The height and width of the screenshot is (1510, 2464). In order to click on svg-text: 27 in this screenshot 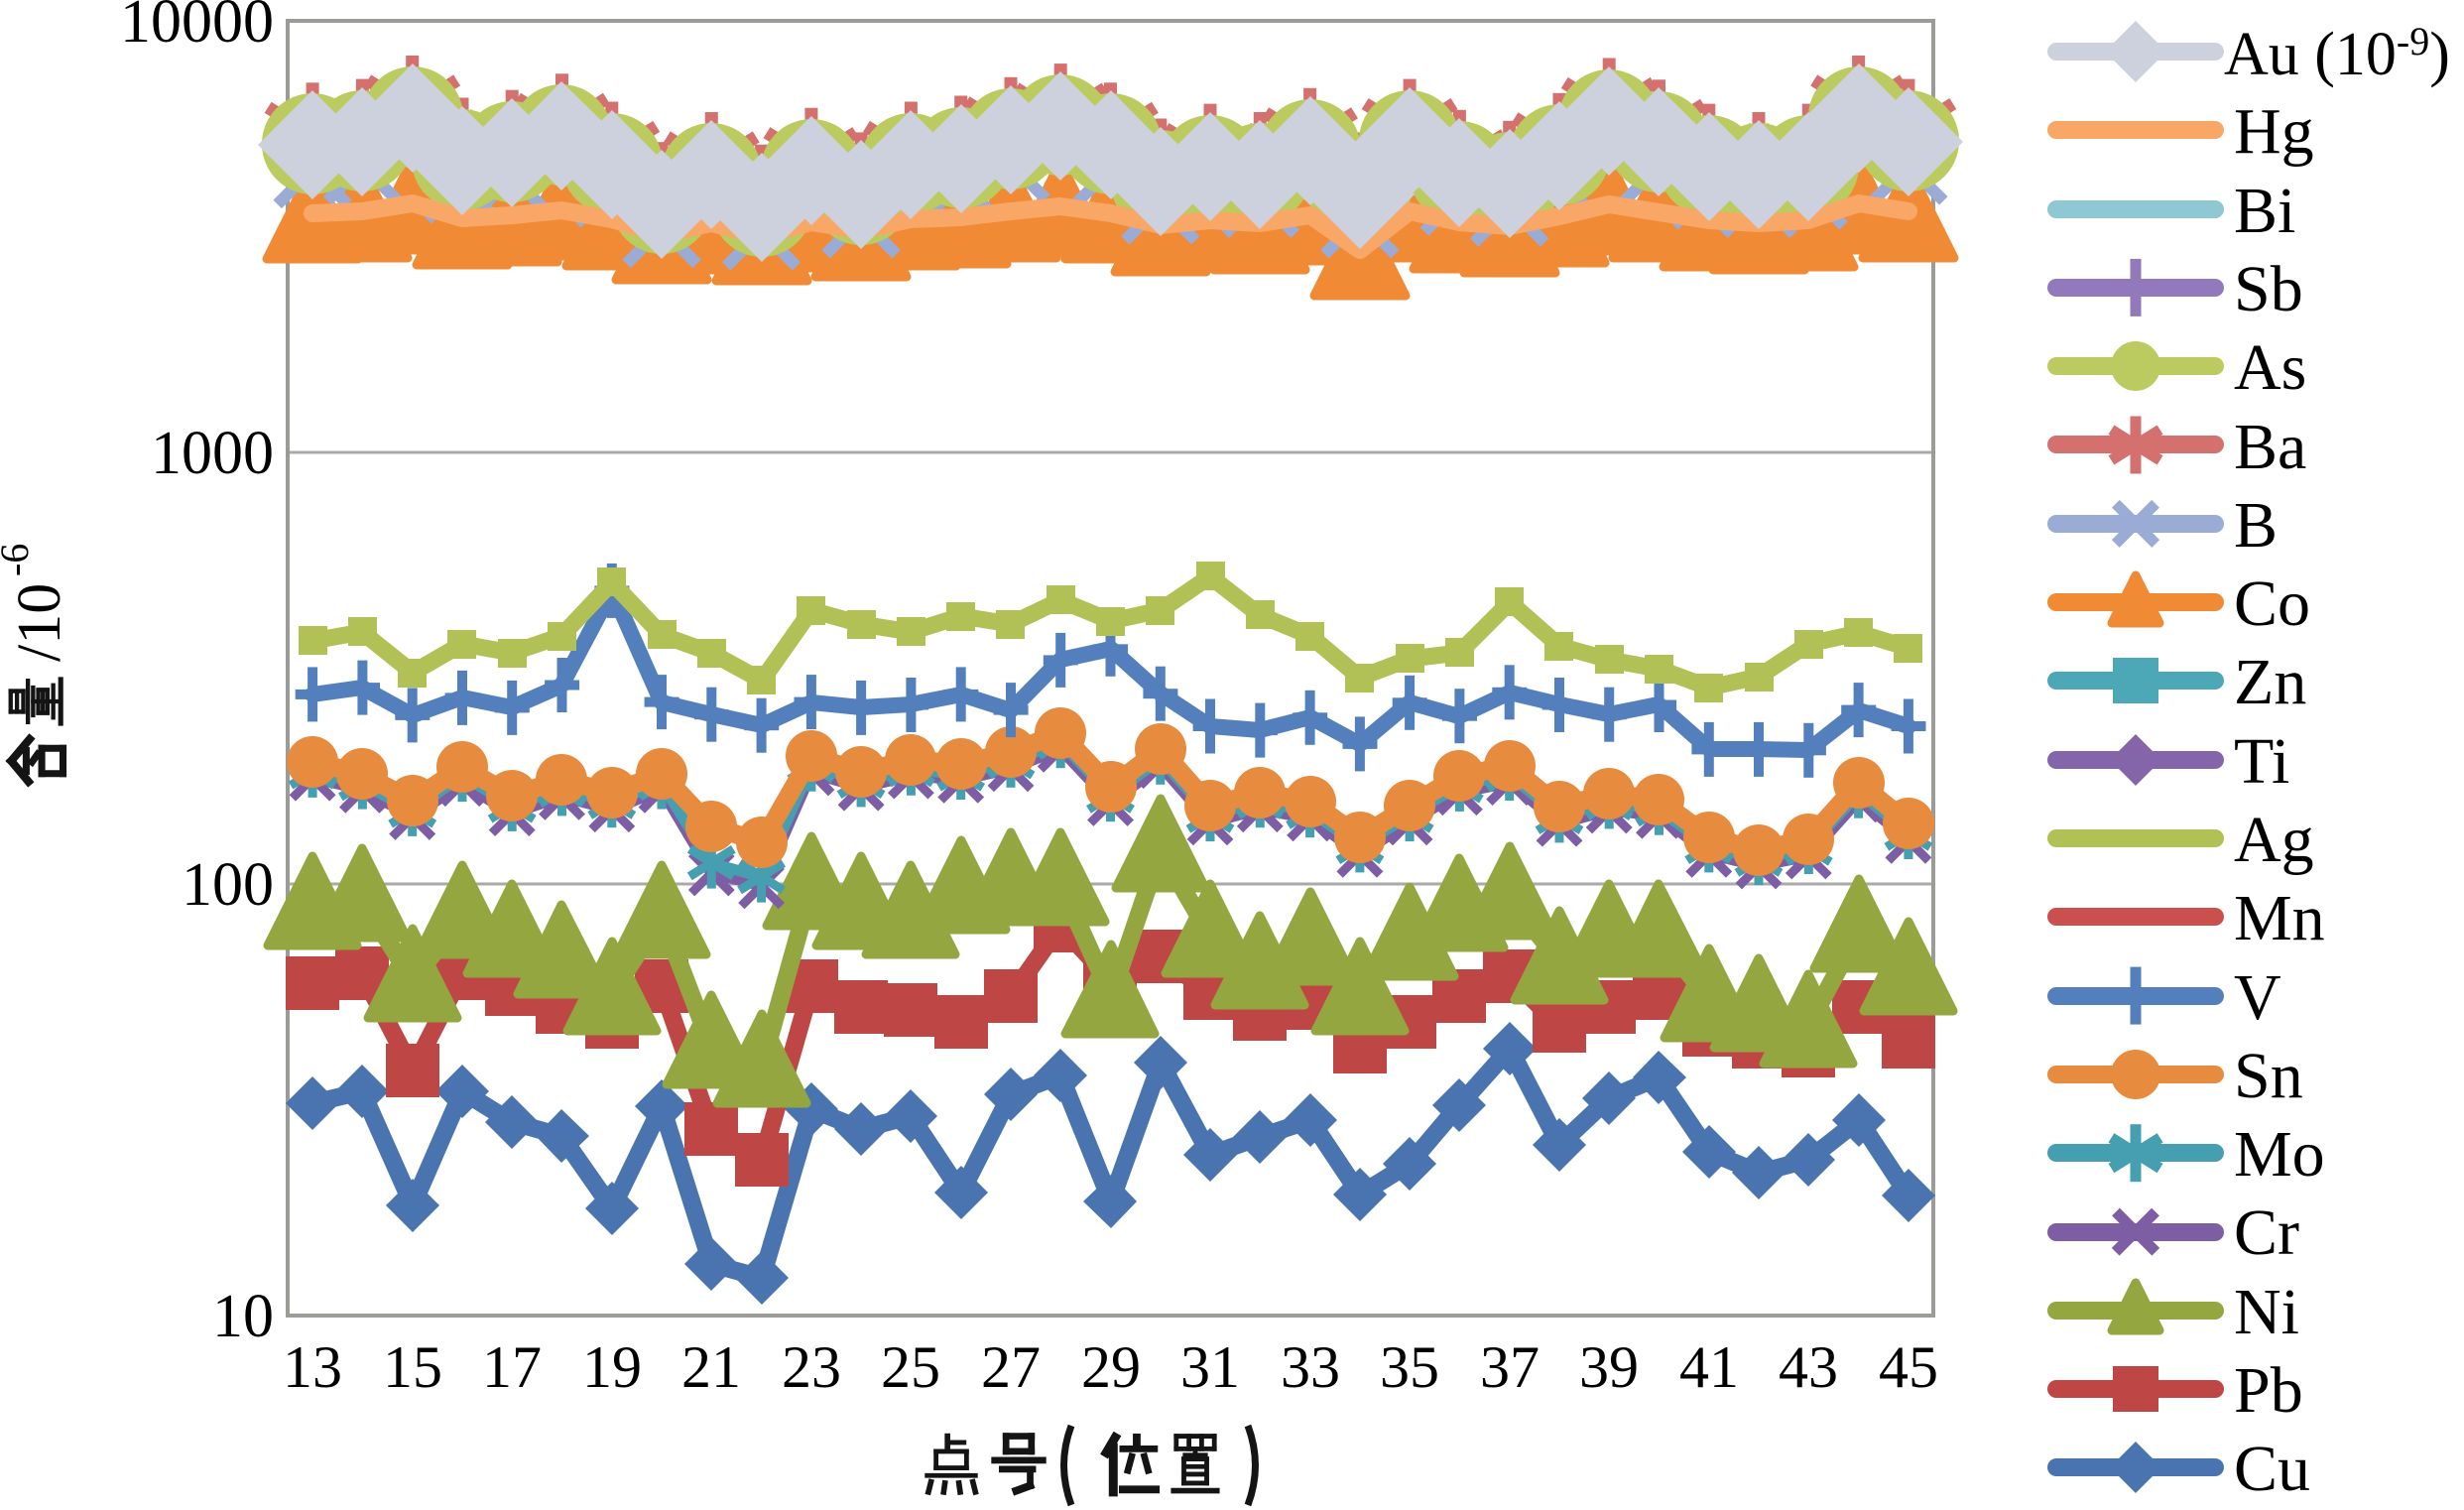, I will do `click(1011, 1367)`.